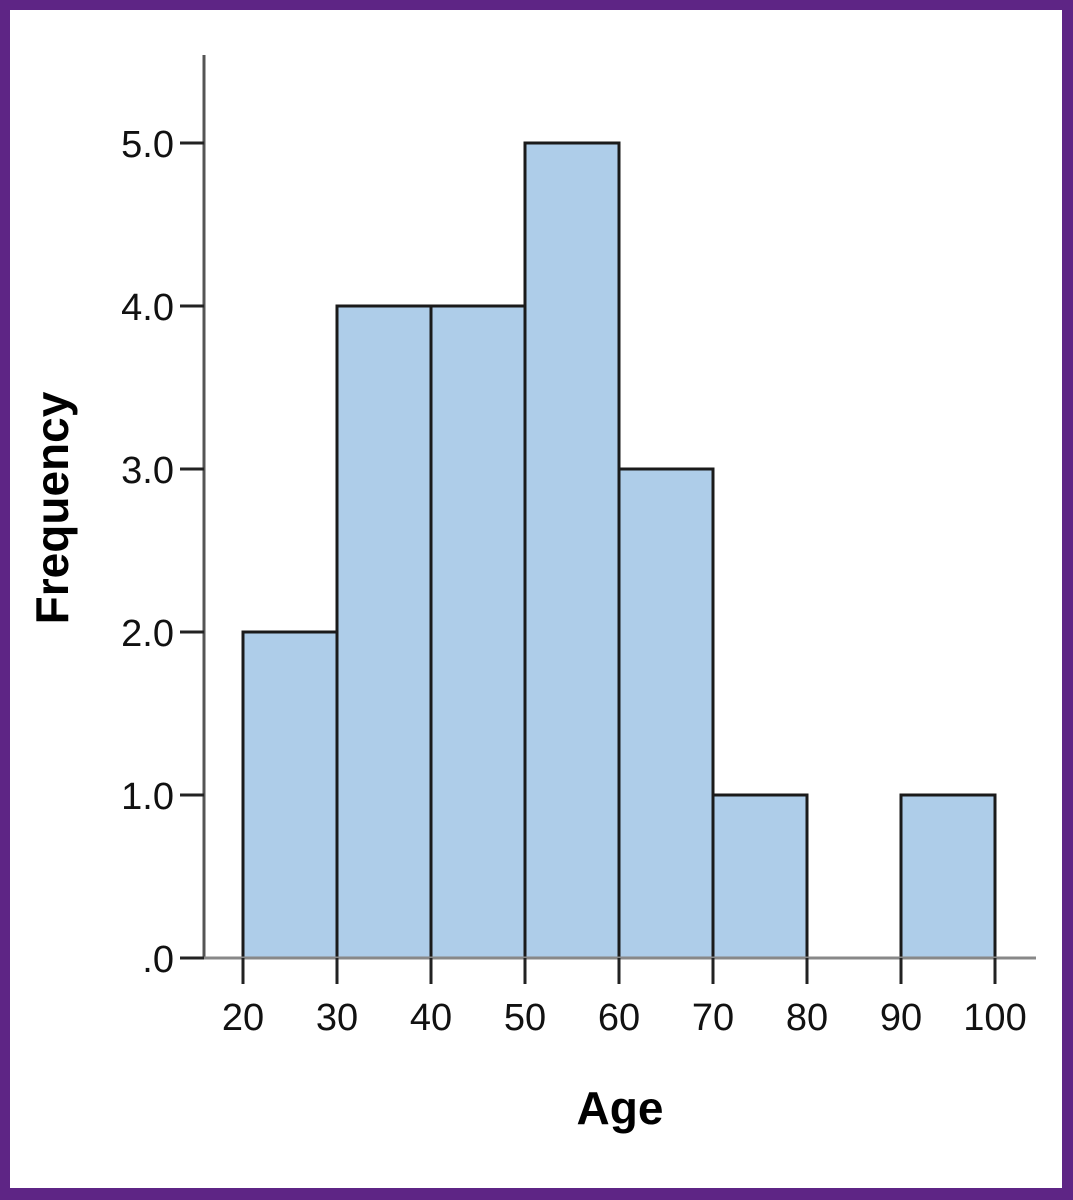 The height and width of the screenshot is (1200, 1073). Describe the element at coordinates (994, 1018) in the screenshot. I see `x-tick-label: 100` at that location.